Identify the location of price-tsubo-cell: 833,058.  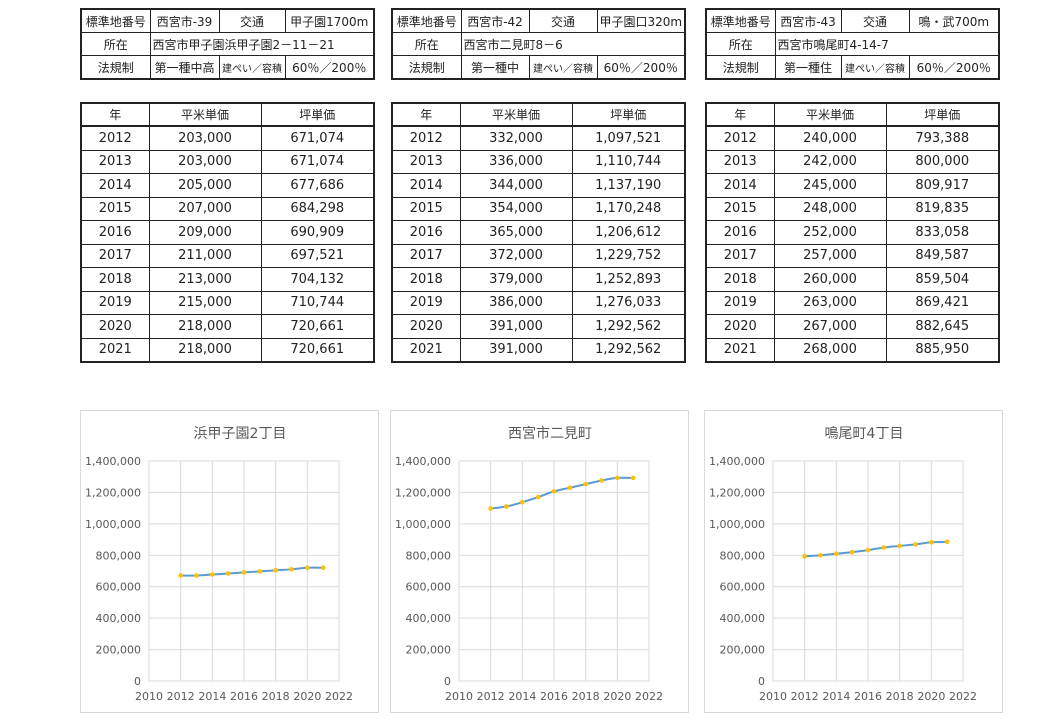
(942, 232).